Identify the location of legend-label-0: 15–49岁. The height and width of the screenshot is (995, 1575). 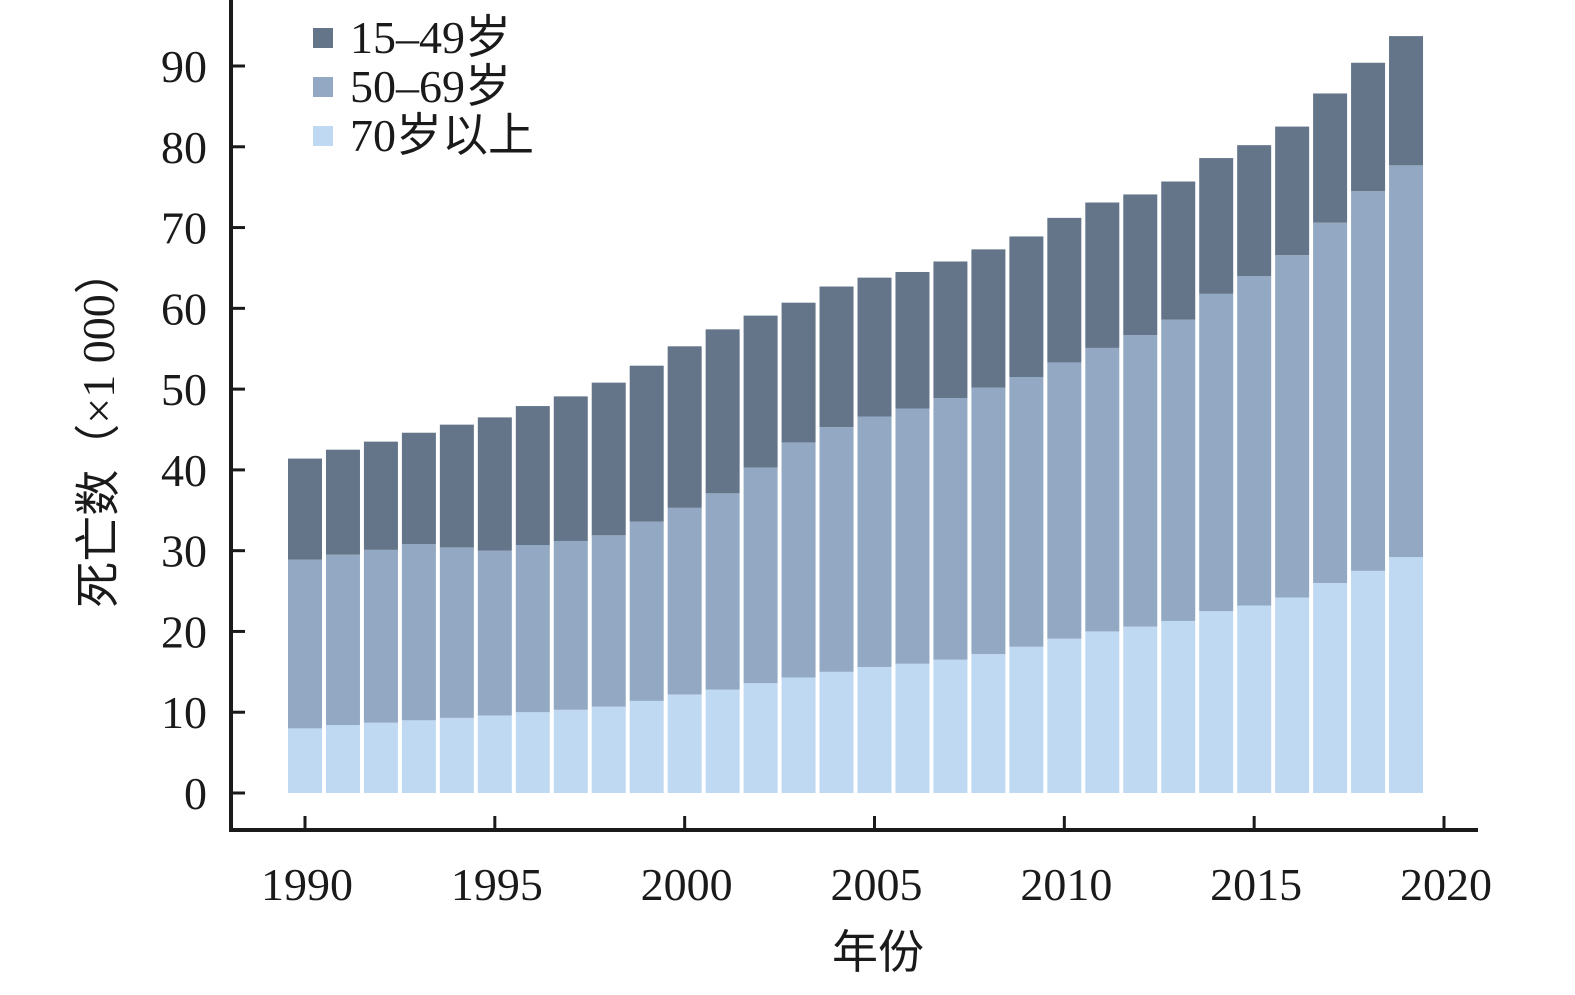
(430, 37).